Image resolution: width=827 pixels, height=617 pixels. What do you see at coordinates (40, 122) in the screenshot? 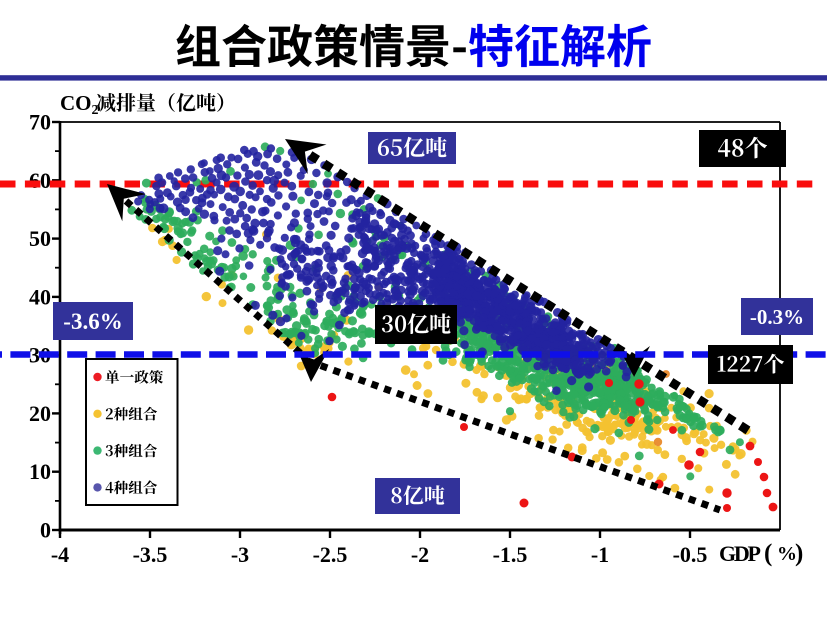
I see `svg-text: 70` at bounding box center [40, 122].